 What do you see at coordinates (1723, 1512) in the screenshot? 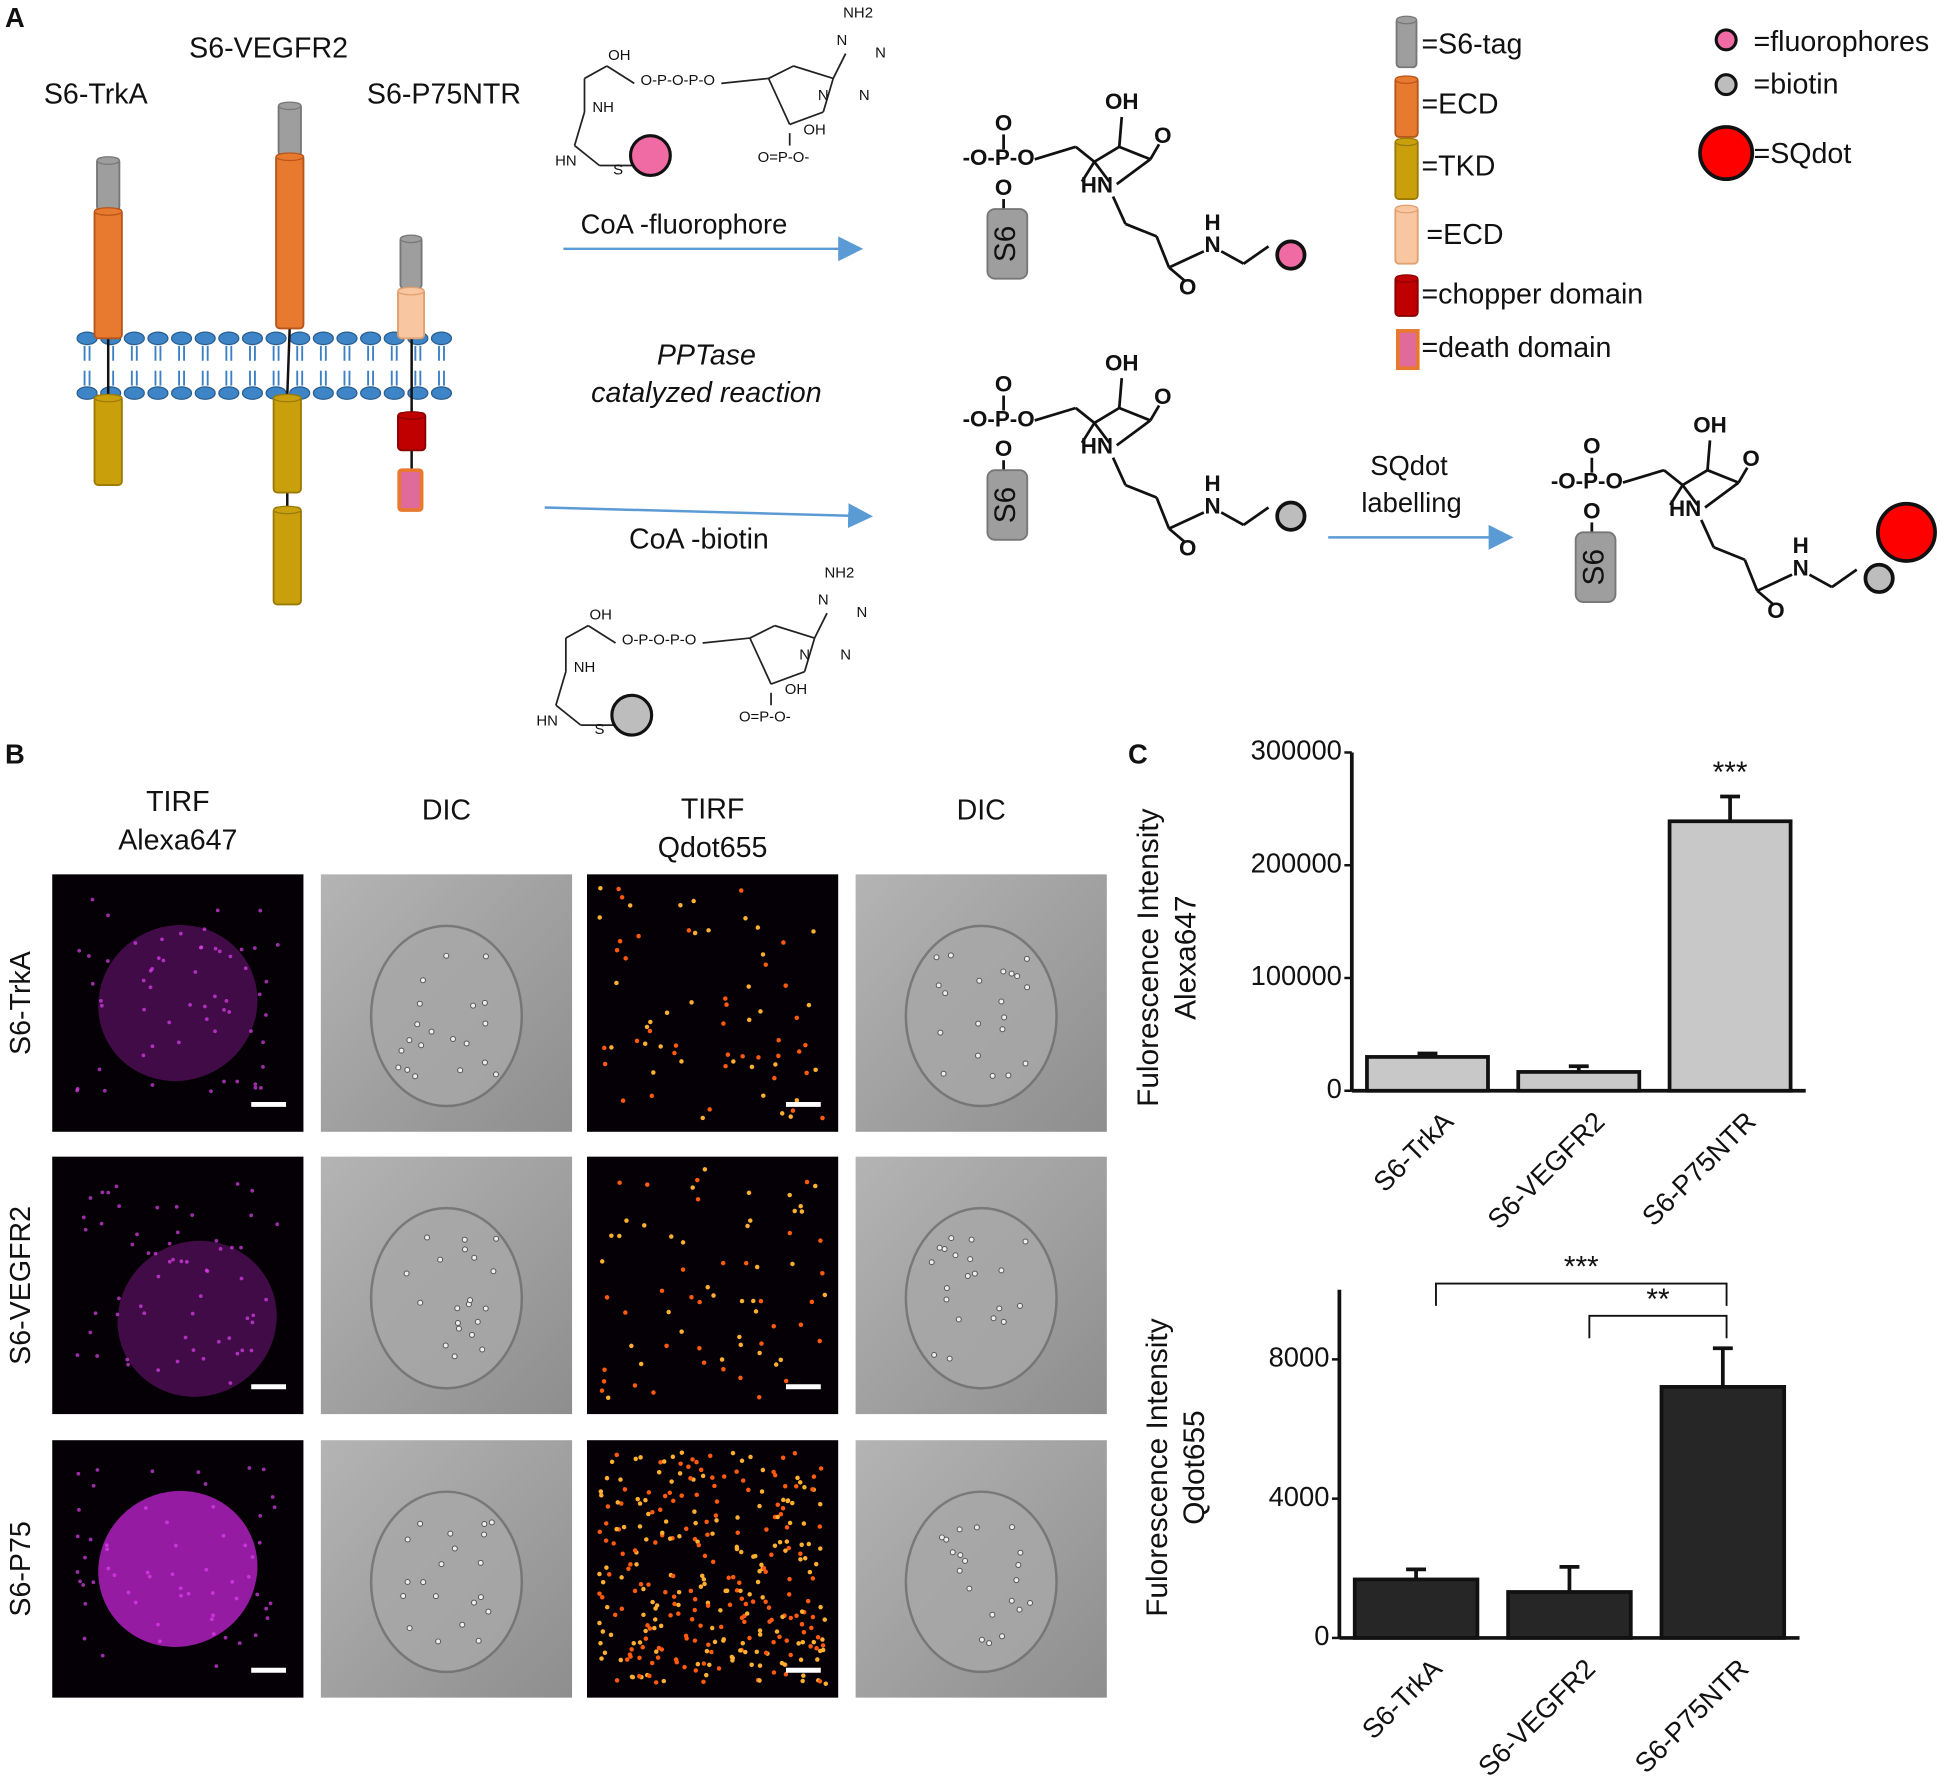
I see `bar` at bounding box center [1723, 1512].